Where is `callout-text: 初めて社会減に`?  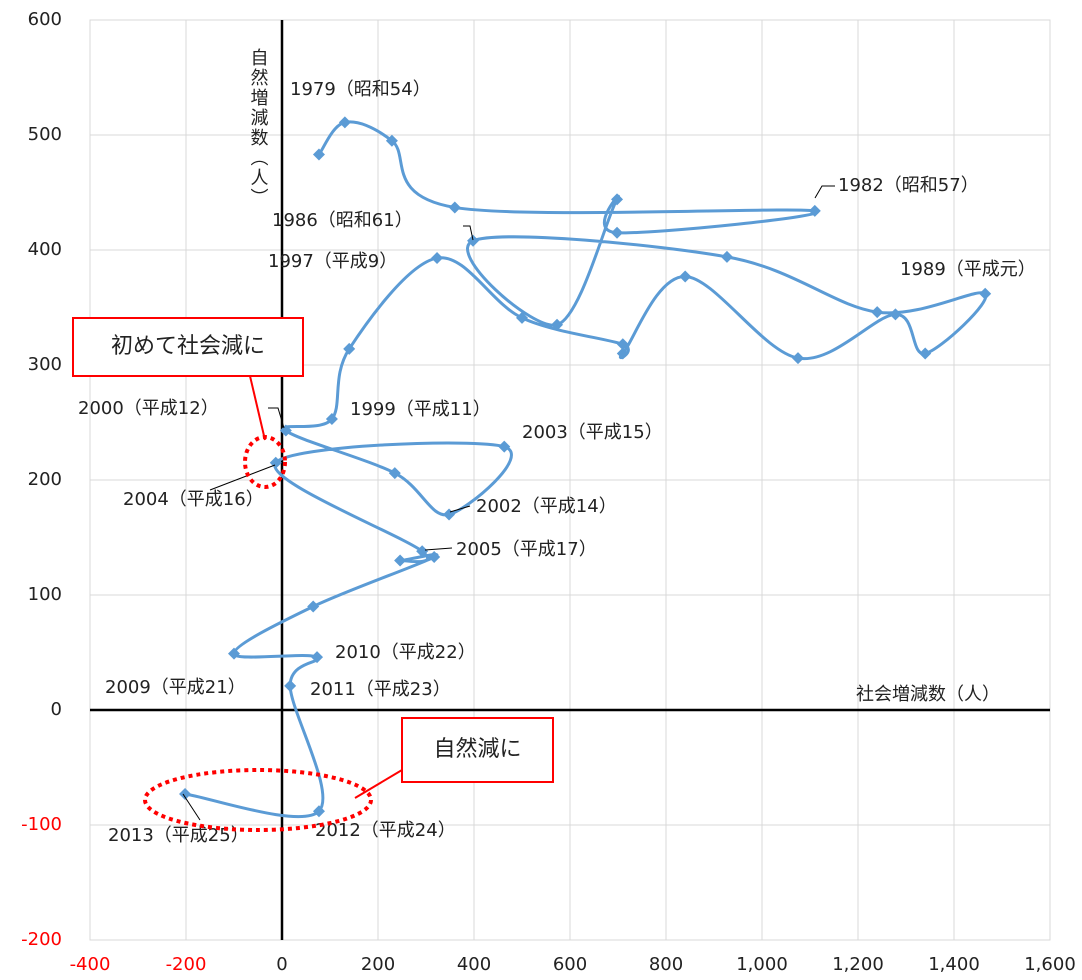 callout-text: 初めて社会減に is located at coordinates (188, 346).